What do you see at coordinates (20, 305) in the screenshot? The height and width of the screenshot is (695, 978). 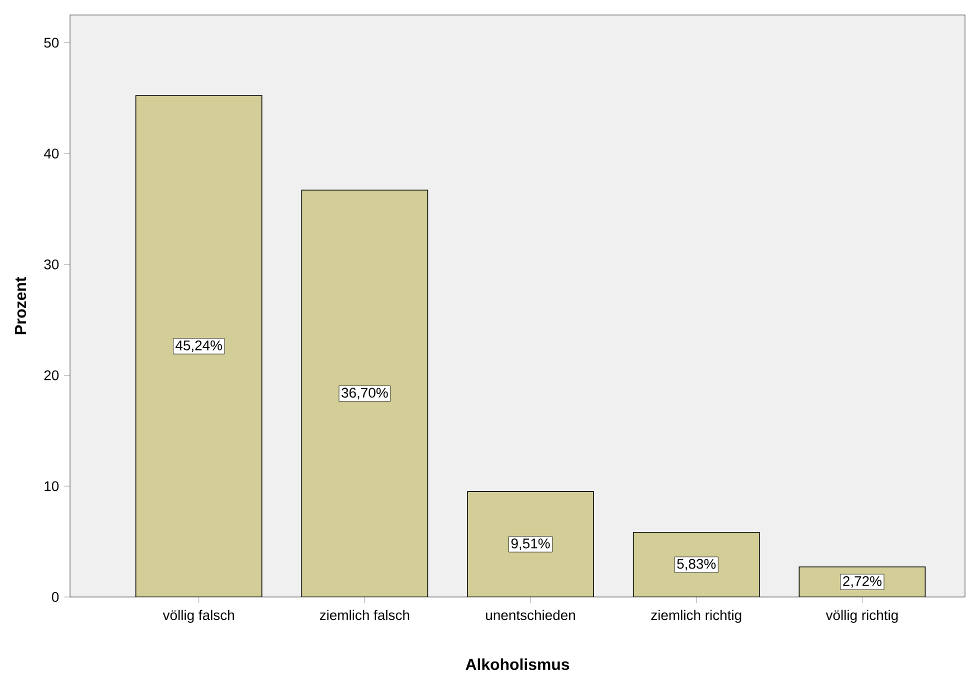 I see `y-axis-title: Prozent` at bounding box center [20, 305].